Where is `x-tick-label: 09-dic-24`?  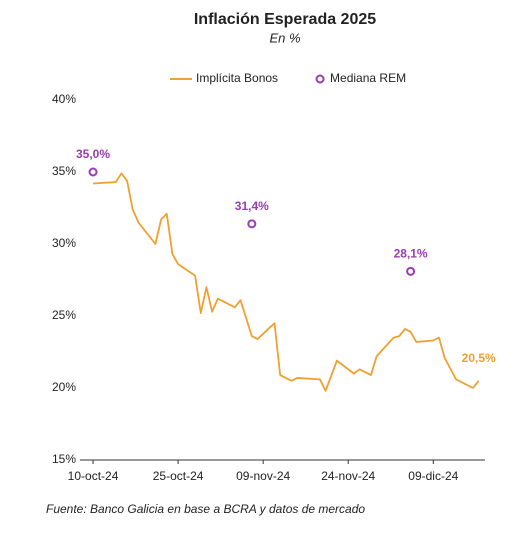 x-tick-label: 09-dic-24 is located at coordinates (433, 476).